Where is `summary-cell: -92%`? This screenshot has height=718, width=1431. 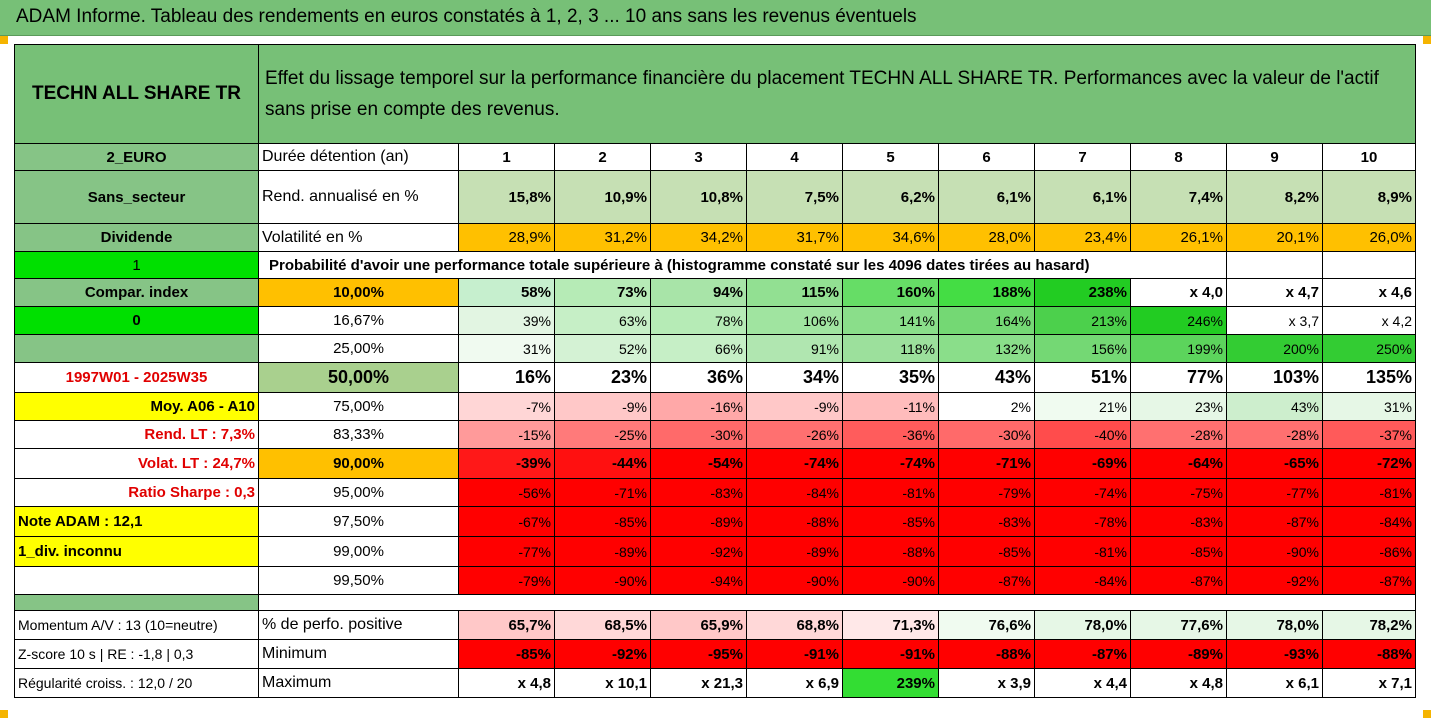 summary-cell: -92% is located at coordinates (602, 654).